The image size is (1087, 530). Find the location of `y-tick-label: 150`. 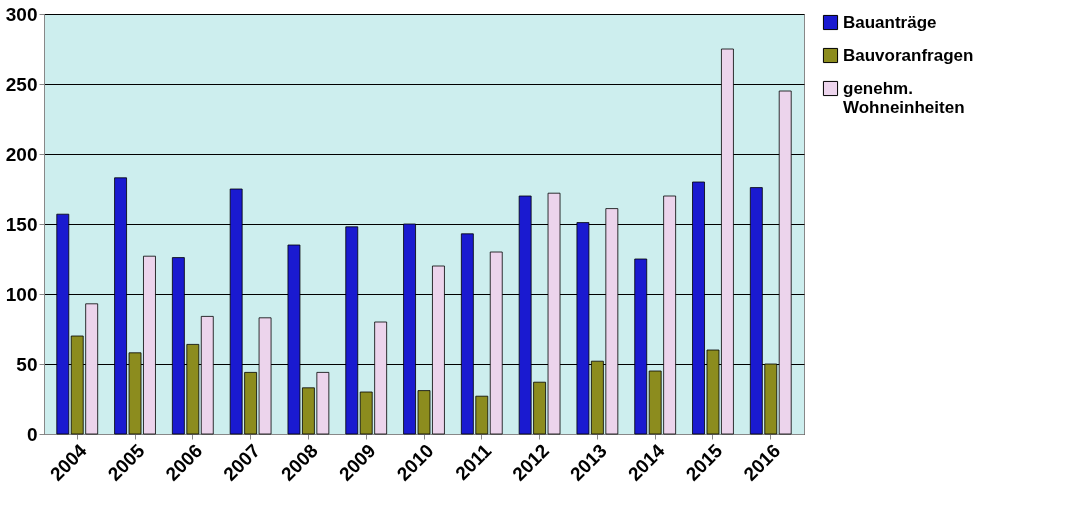

y-tick-label: 150 is located at coordinates (21, 224).